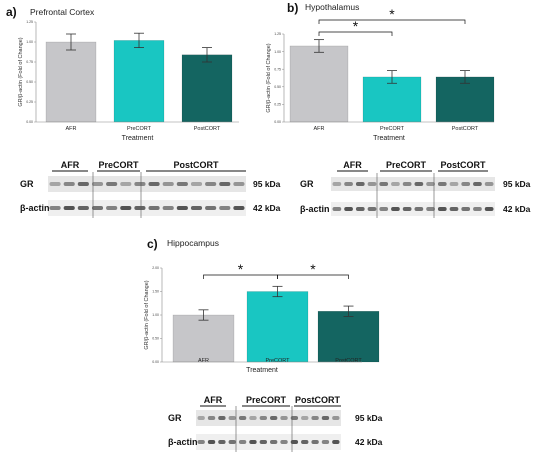  What do you see at coordinates (21, 71) in the screenshot?
I see `y-axis-label: GR/β-actin (Fold of Change)` at bounding box center [21, 71].